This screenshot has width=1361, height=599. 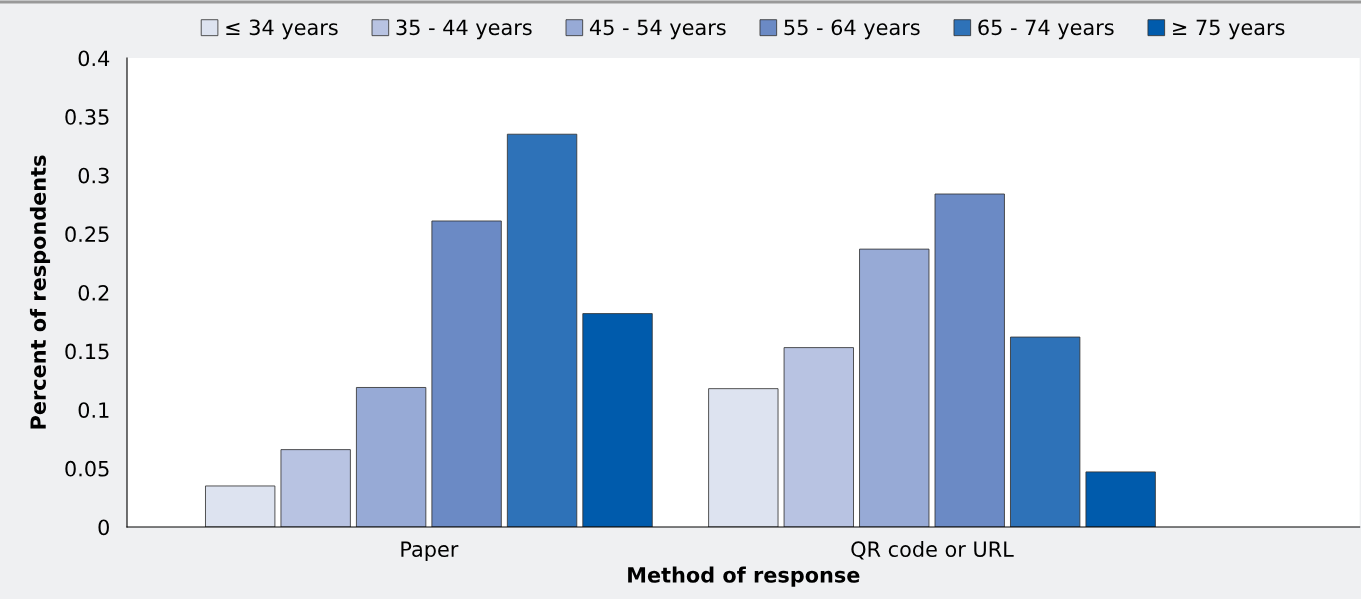 What do you see at coordinates (93, 292) in the screenshot?
I see `y-tick-label: 0.2` at bounding box center [93, 292].